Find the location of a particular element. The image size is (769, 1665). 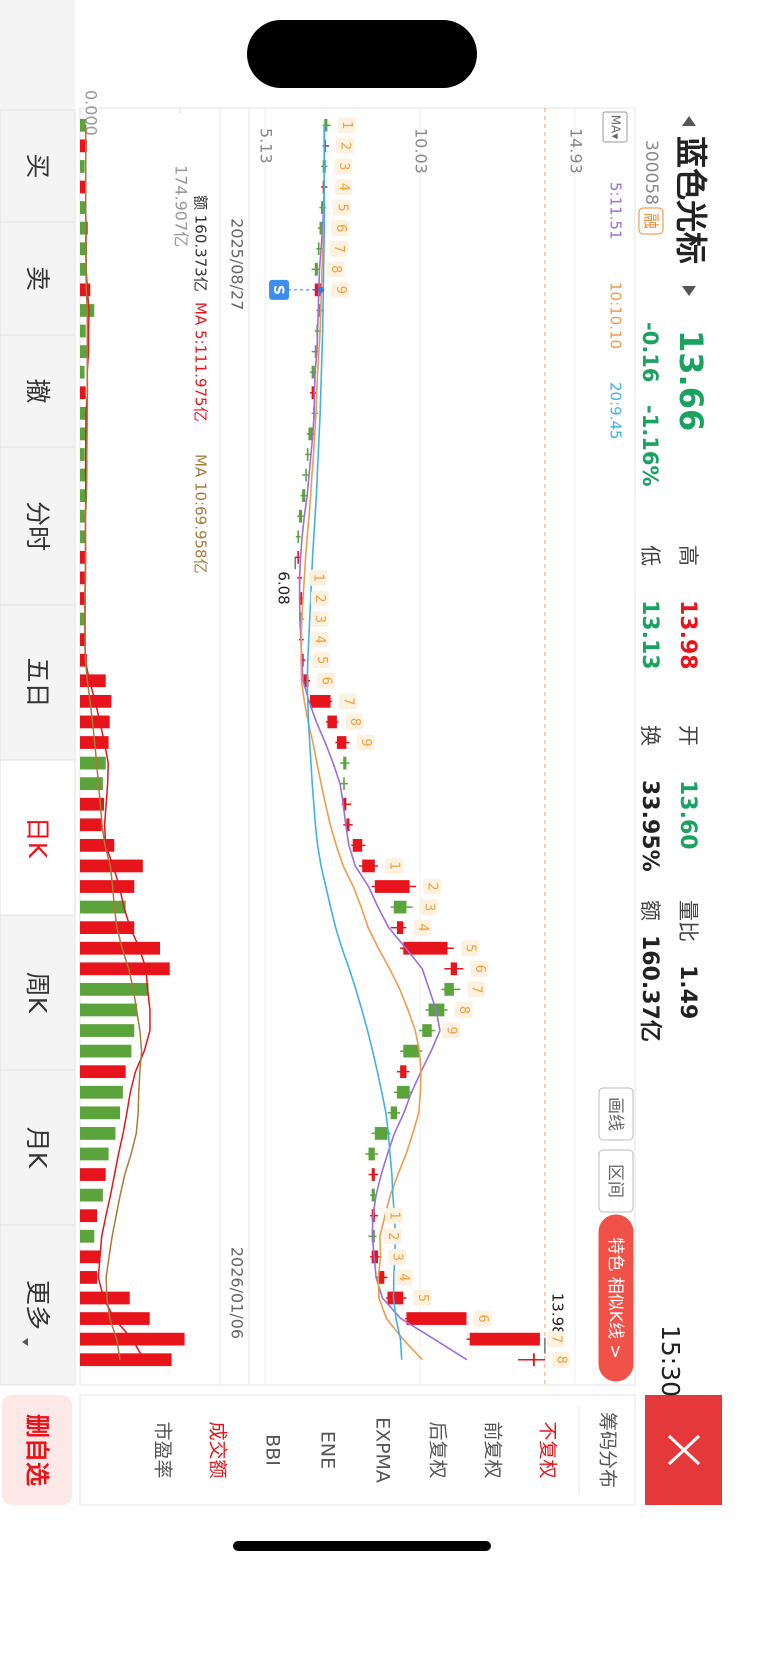

volume-ma-line is located at coordinates (113, 742).